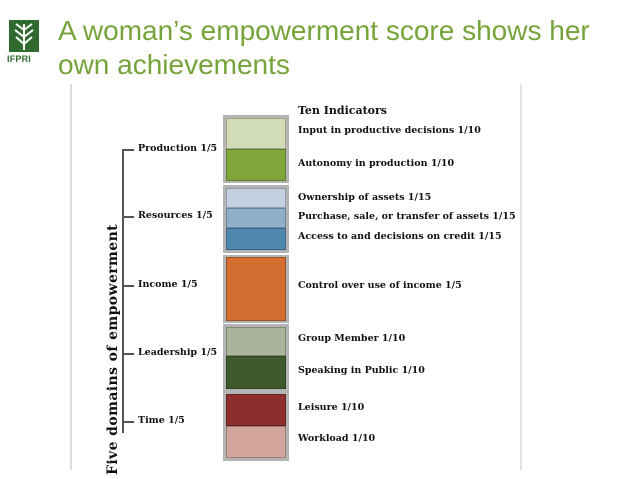 This screenshot has width=638, height=479. Describe the element at coordinates (352, 338) in the screenshot. I see `indicator-label: Group Member 1/10` at that location.